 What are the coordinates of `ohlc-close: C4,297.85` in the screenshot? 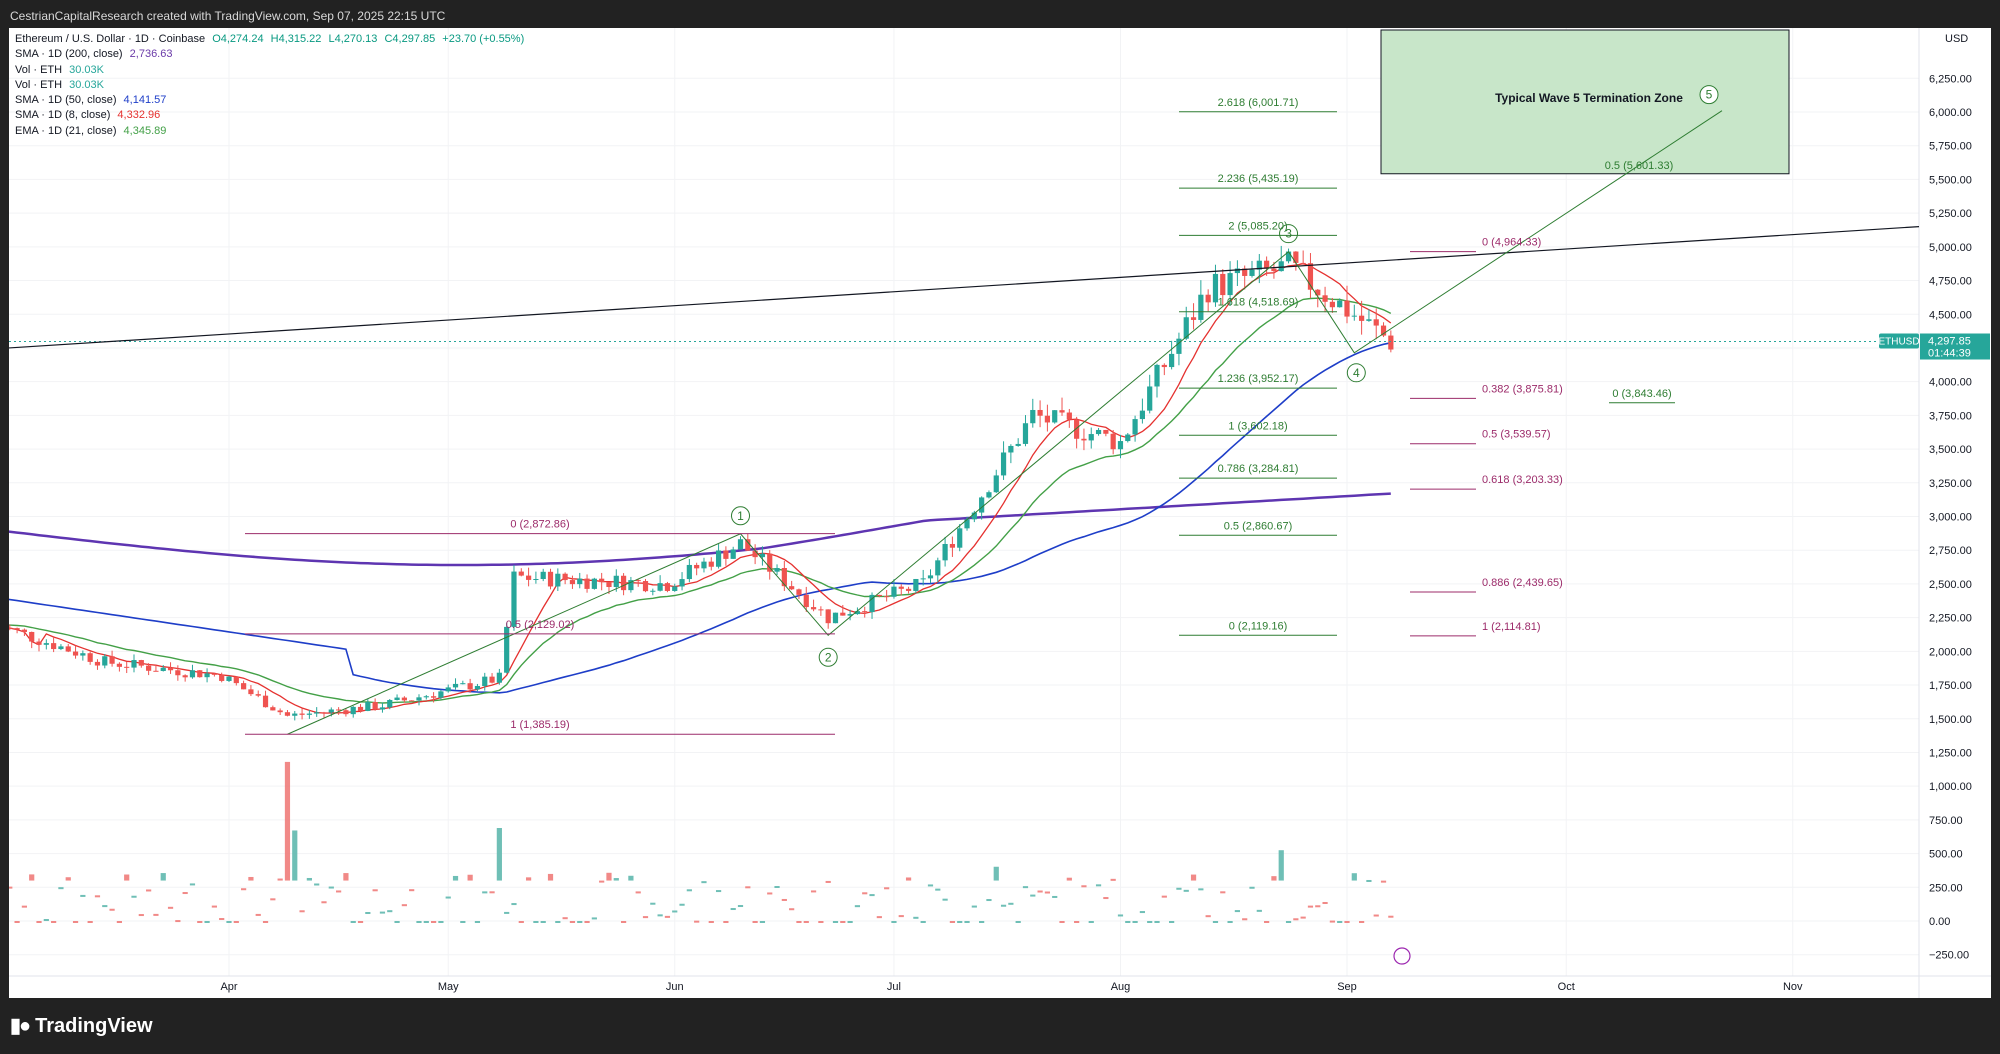 It's located at (410, 39).